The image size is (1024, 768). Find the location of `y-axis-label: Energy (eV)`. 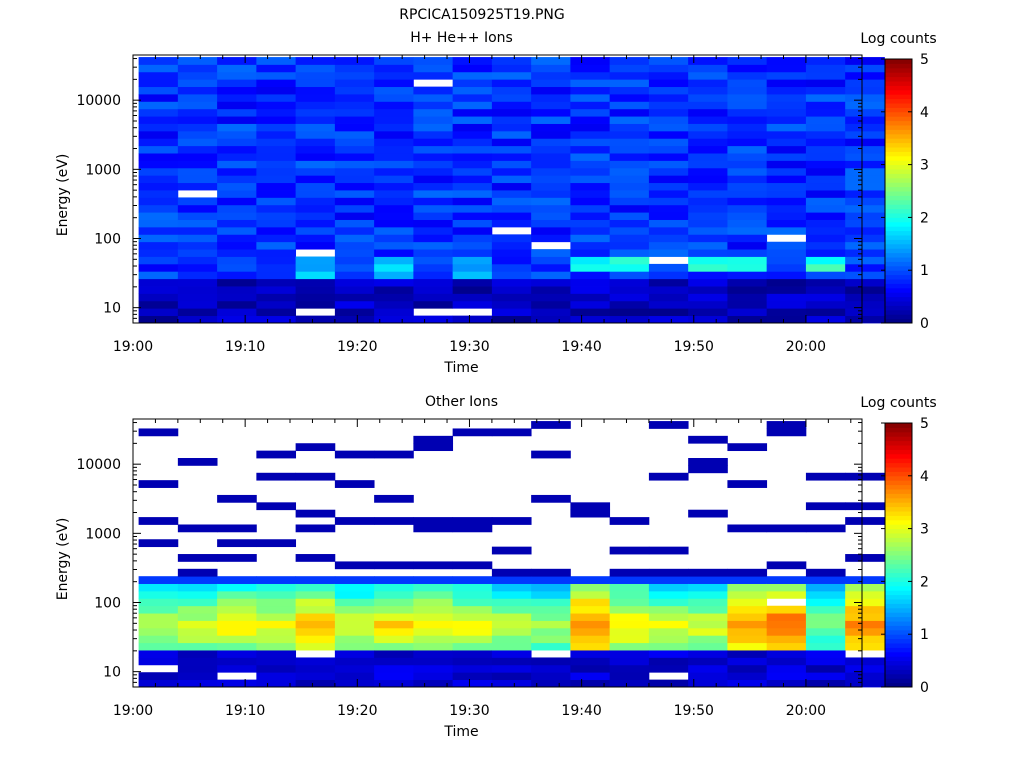

y-axis-label: Energy (eV) is located at coordinates (63, 195).